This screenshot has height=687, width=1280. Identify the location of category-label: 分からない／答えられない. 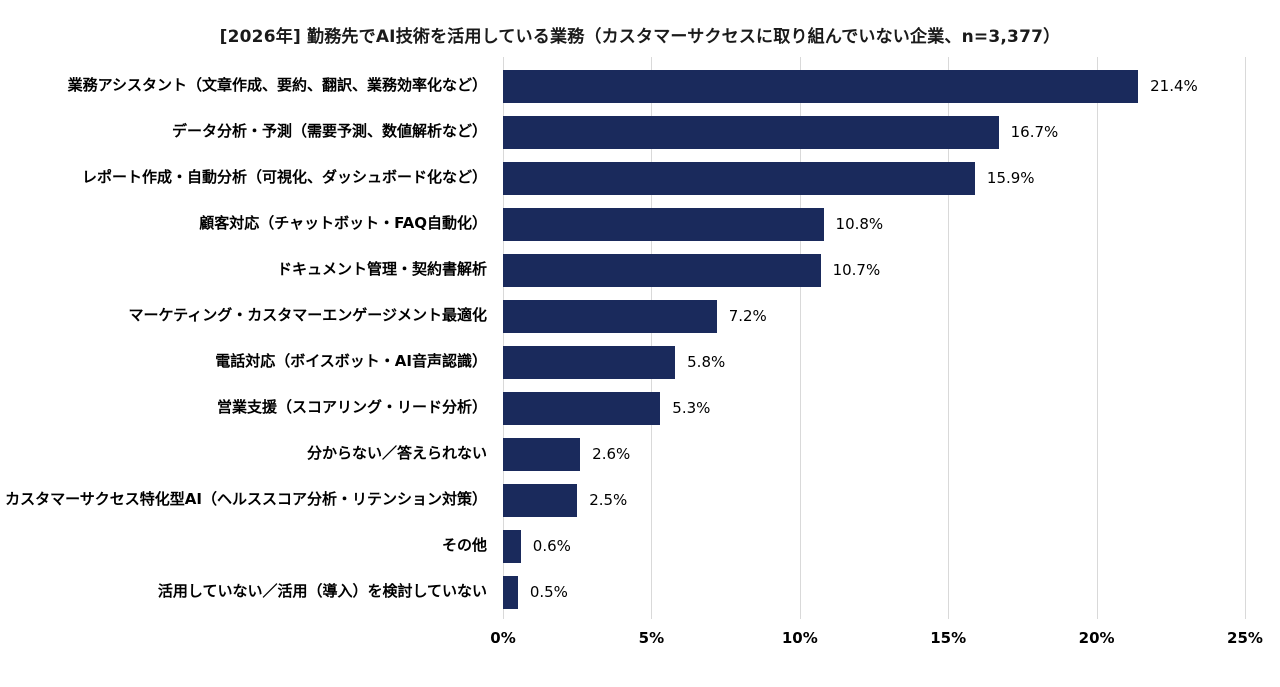
(396, 453).